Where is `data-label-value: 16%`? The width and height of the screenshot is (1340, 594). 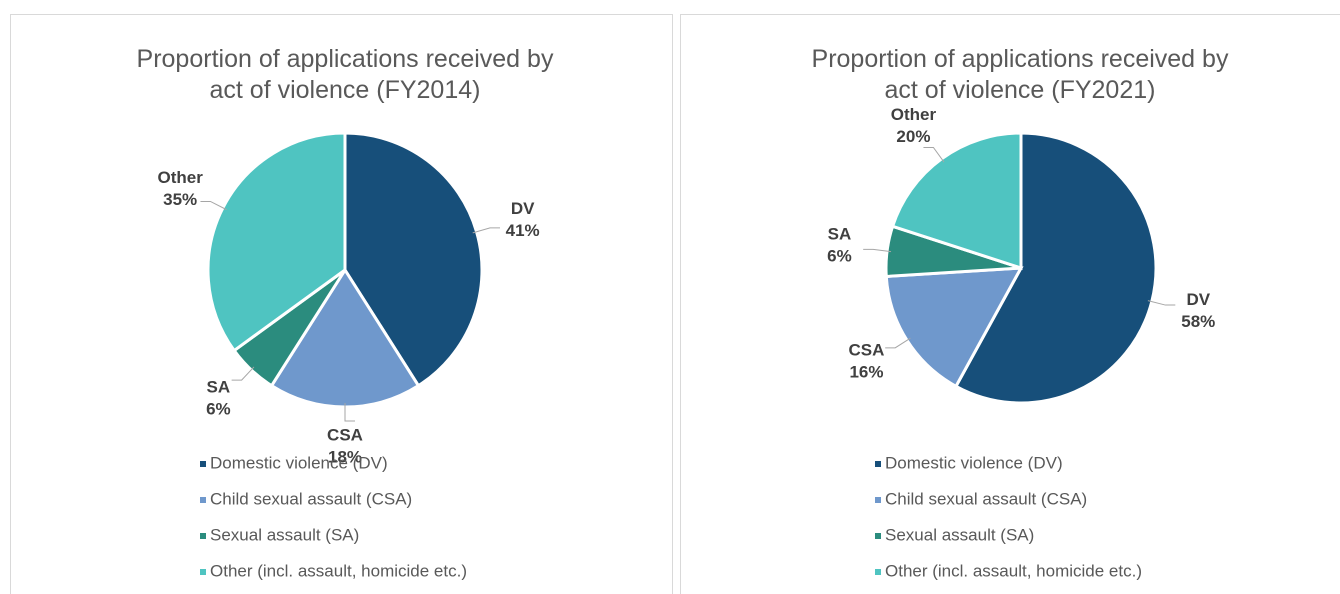 data-label-value: 16% is located at coordinates (866, 371).